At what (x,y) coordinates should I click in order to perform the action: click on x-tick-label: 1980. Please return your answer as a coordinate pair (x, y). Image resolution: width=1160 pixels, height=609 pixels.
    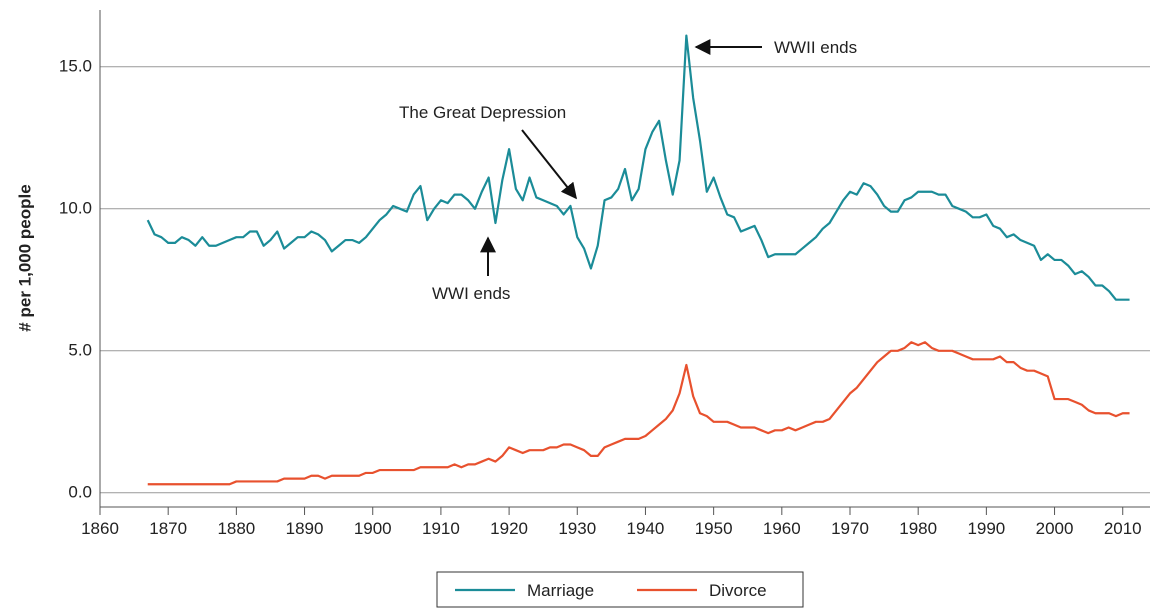
    Looking at the image, I should click on (918, 528).